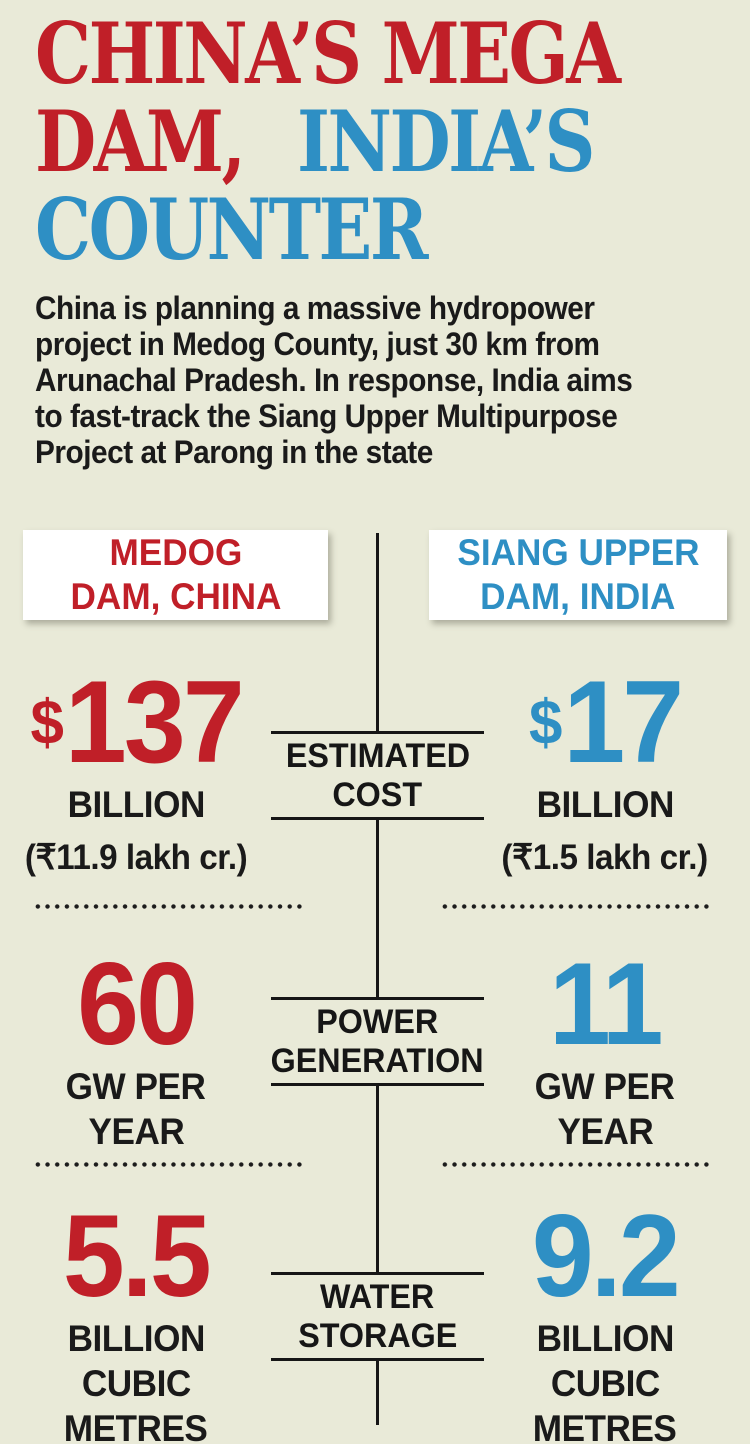 The image size is (750, 1444). I want to click on india-column-header: SIANG UPPER DAM, INDIA, so click(578, 575).